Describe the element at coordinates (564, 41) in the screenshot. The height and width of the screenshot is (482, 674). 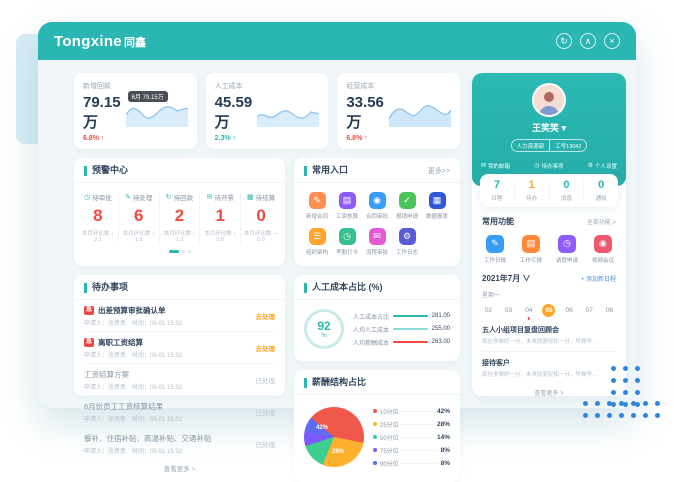
I see `refresh-button: ↻` at that location.